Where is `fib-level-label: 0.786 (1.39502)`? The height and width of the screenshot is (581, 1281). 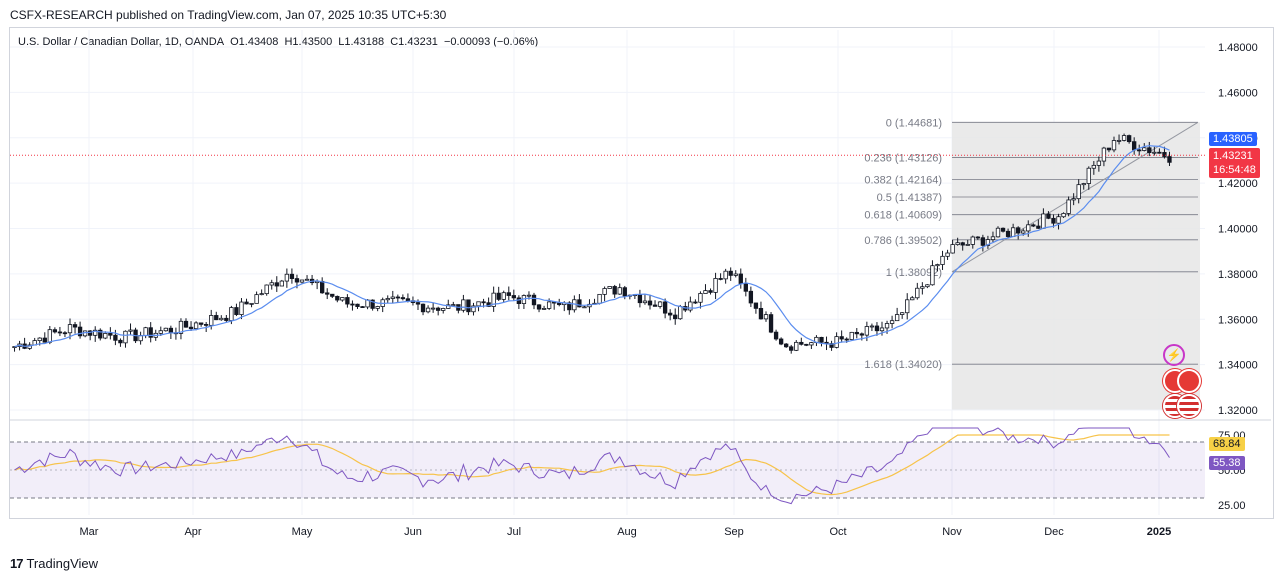
fib-level-label: 0.786 (1.39502) is located at coordinates (903, 241).